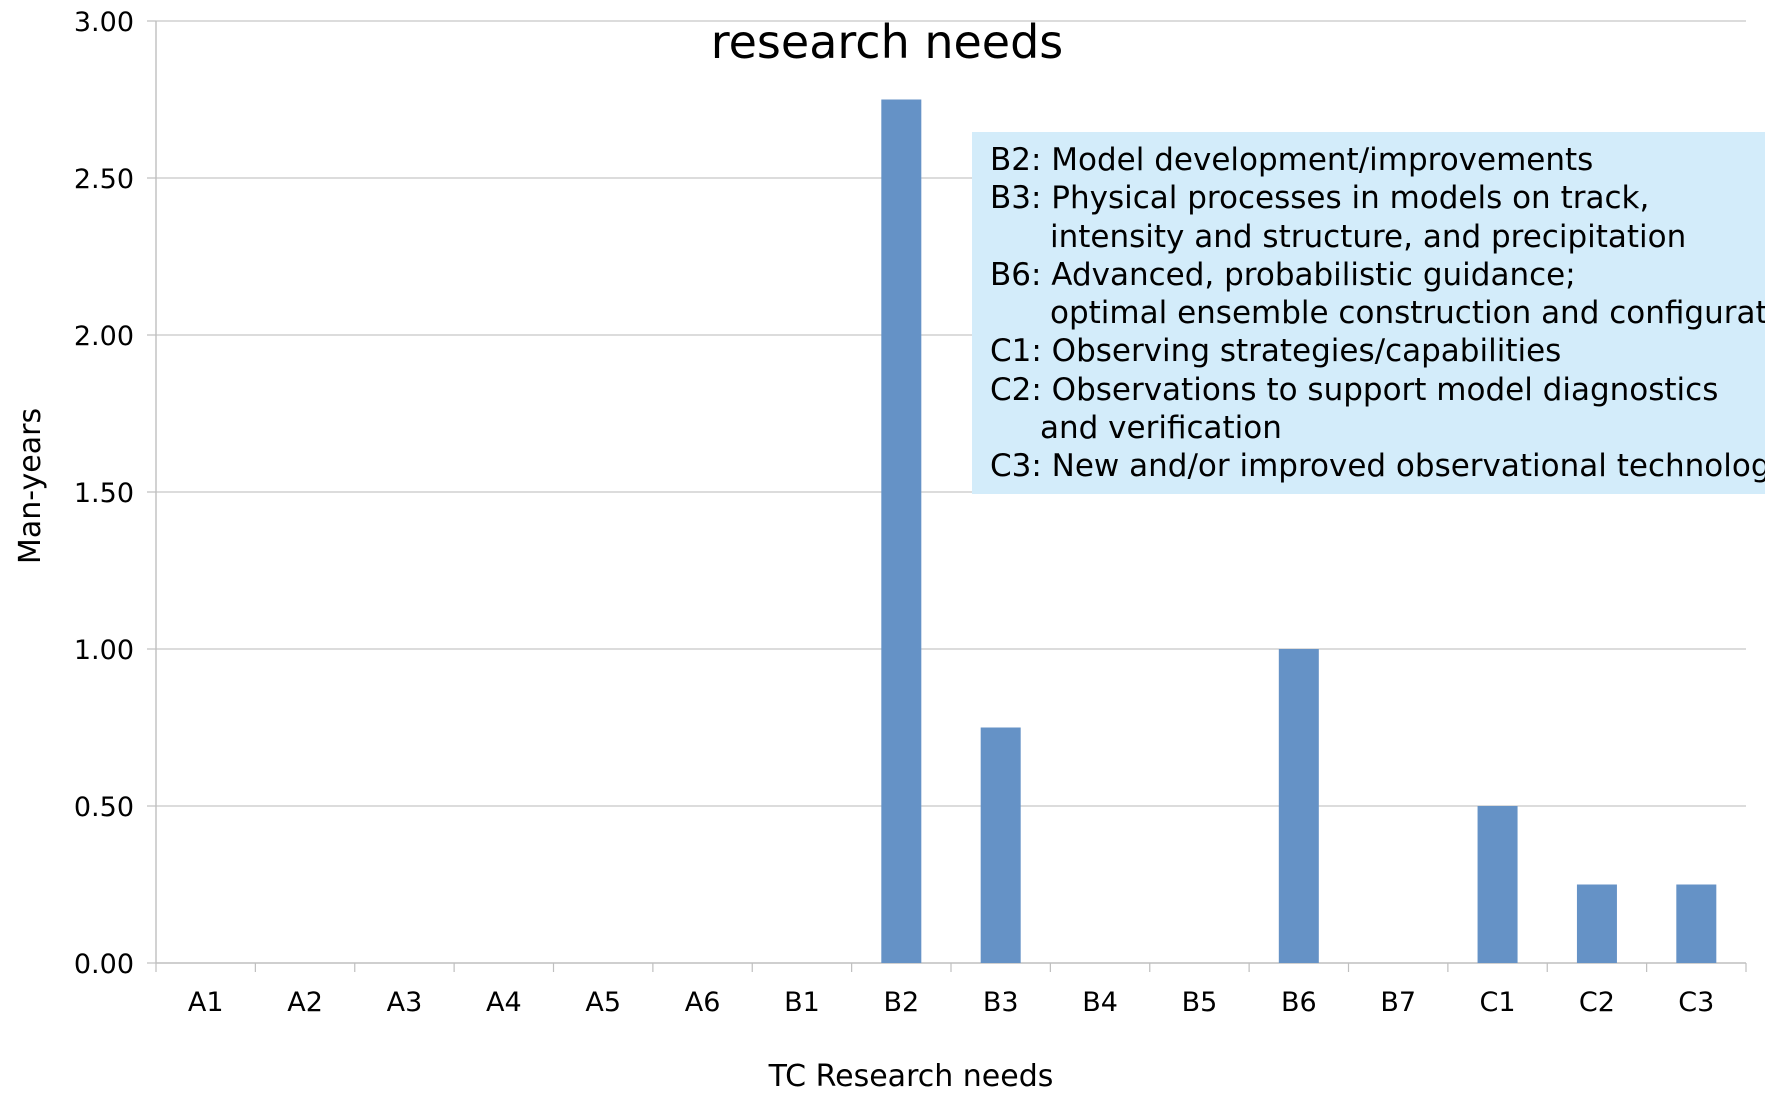 The height and width of the screenshot is (1096, 1765). Describe the element at coordinates (1298, 806) in the screenshot. I see `bar-b6` at that location.